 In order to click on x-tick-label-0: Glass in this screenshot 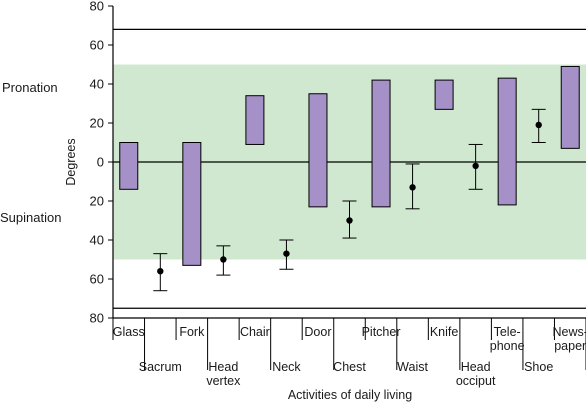, I will do `click(129, 332)`.